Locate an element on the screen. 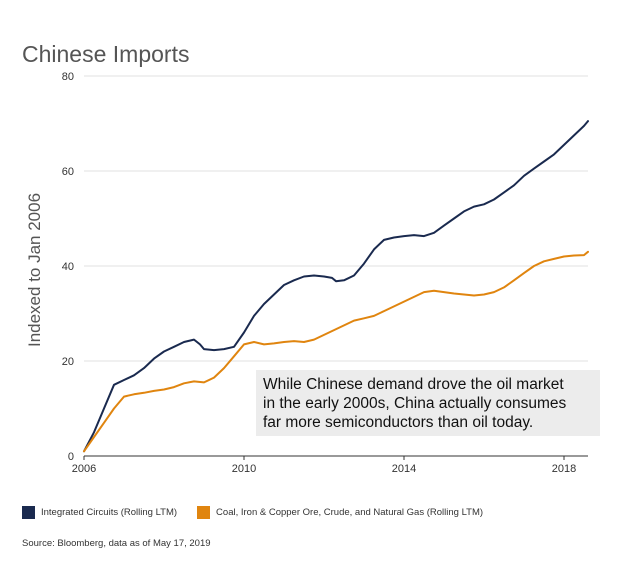 The image size is (620, 563). x-tick-label-2010: 2010 is located at coordinates (244, 469).